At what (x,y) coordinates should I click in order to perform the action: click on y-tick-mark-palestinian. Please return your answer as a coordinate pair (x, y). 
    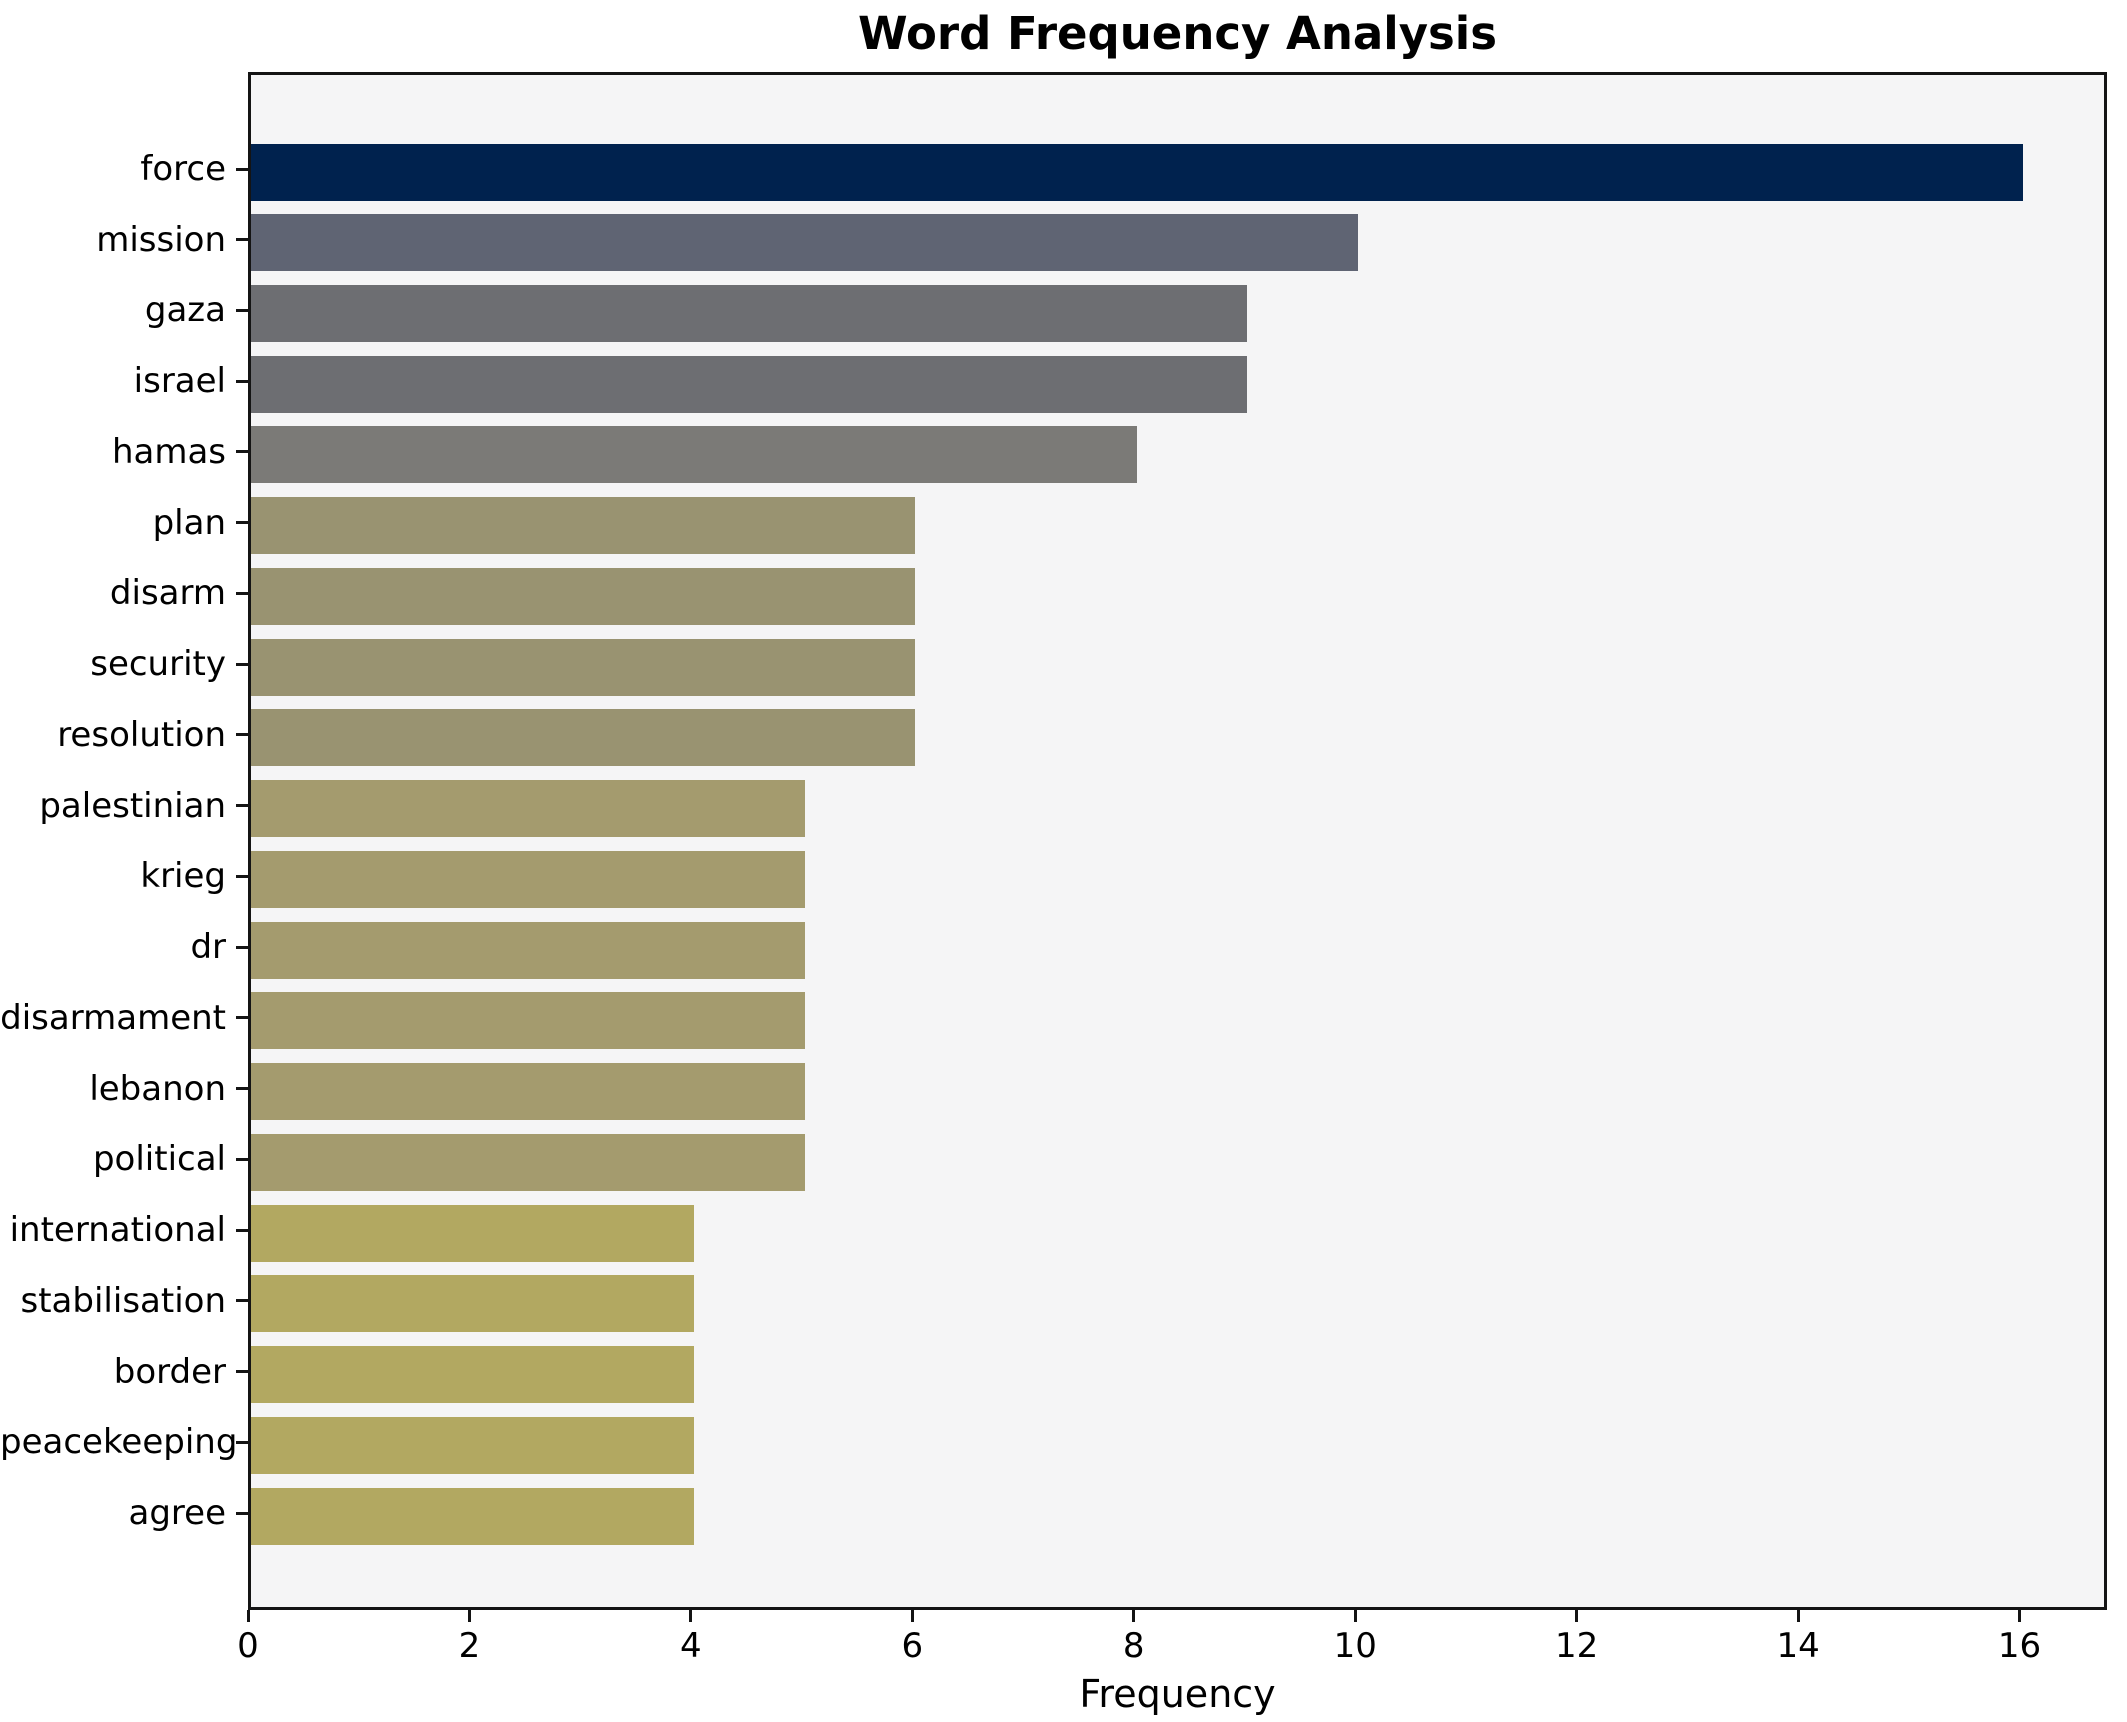
    Looking at the image, I should click on (242, 806).